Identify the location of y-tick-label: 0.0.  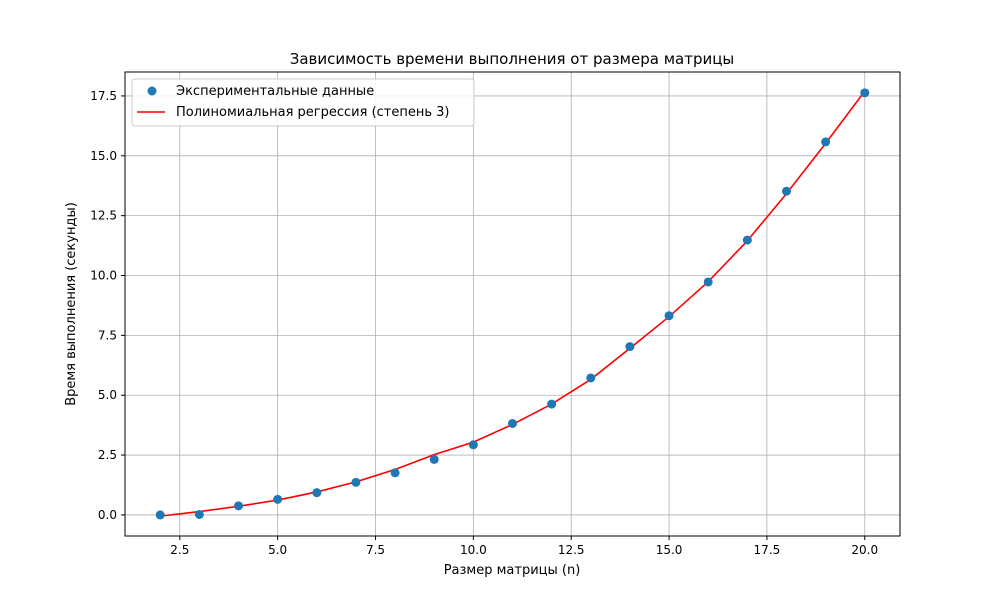
(107, 515).